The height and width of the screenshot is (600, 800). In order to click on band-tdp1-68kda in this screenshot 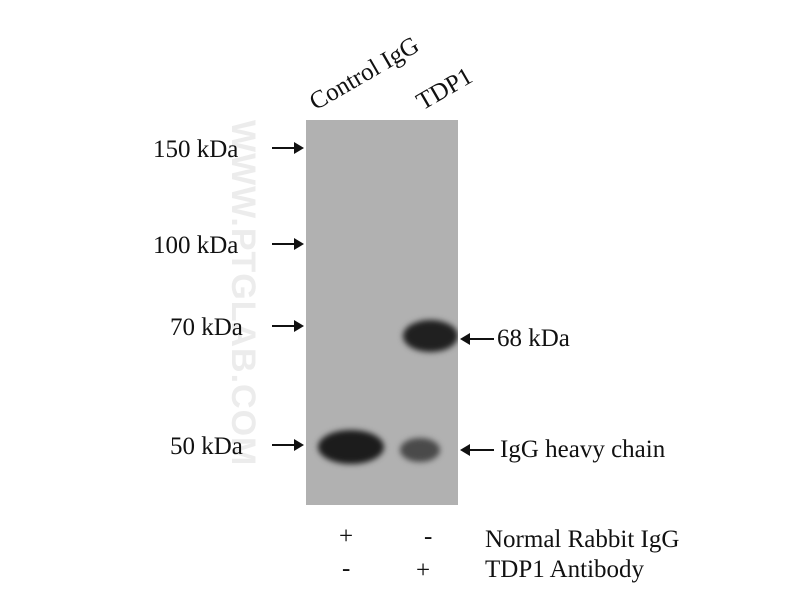, I will do `click(430, 336)`.